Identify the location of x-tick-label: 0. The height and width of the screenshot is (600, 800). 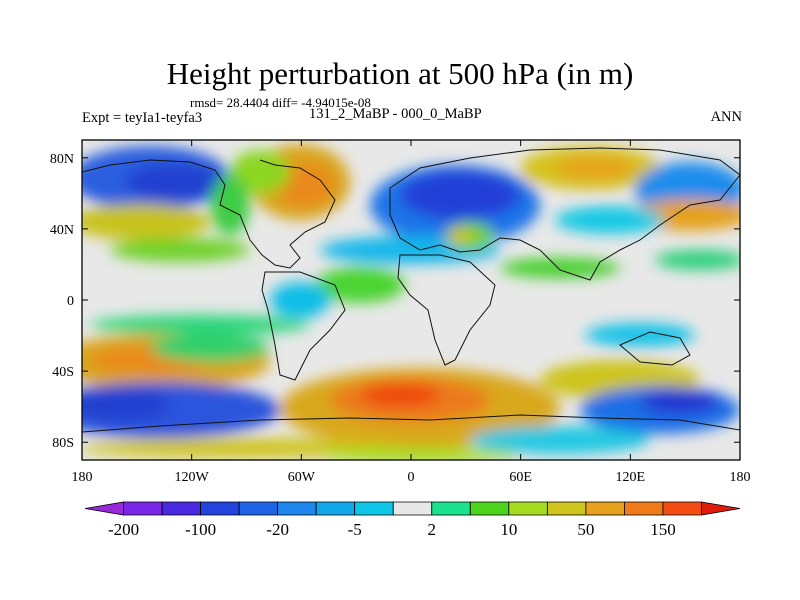
(411, 477).